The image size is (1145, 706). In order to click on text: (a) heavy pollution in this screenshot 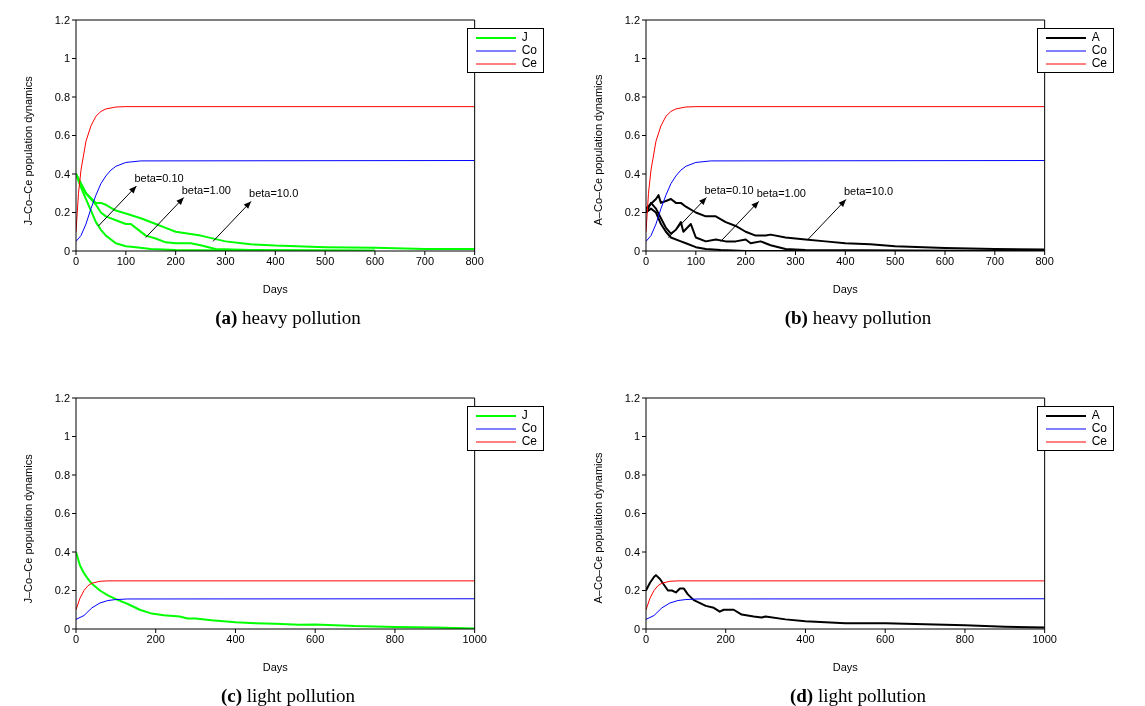, I will do `click(288, 318)`.